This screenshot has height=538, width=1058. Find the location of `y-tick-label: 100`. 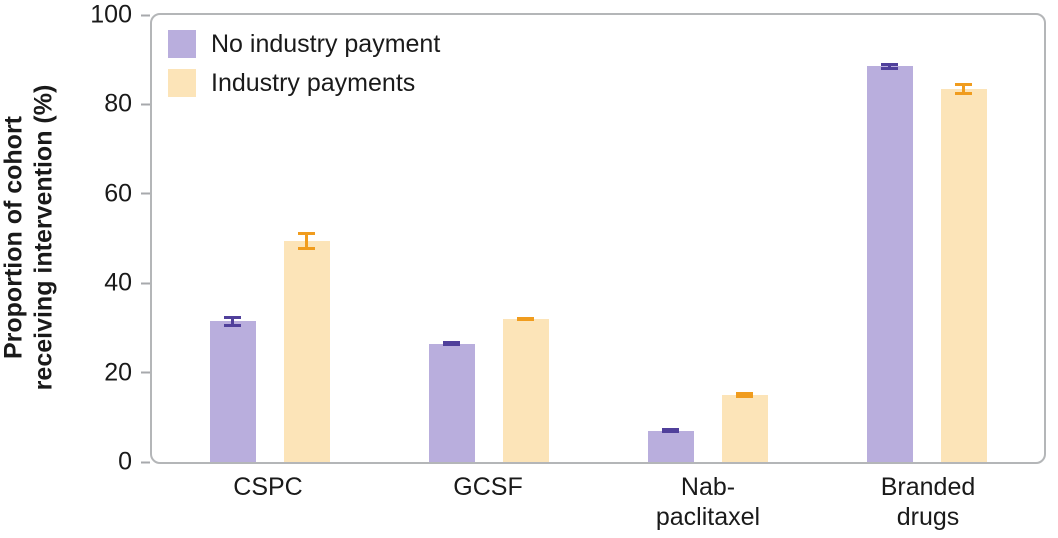

y-tick-label: 100 is located at coordinates (111, 14).